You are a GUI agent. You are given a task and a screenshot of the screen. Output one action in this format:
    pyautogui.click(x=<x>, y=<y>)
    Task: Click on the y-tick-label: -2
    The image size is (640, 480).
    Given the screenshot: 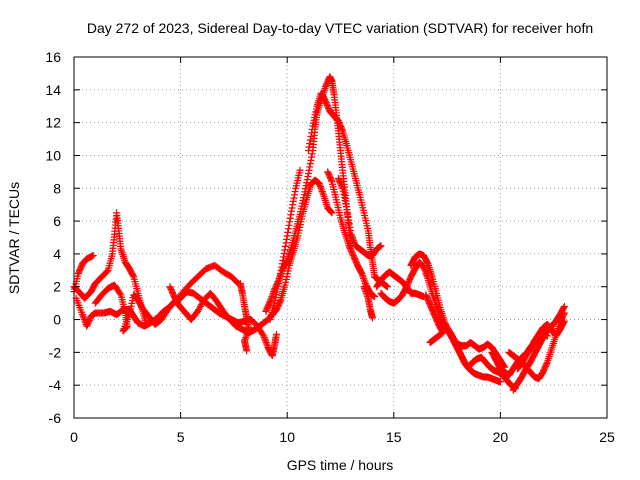 What is the action you would take?
    pyautogui.click(x=55, y=352)
    